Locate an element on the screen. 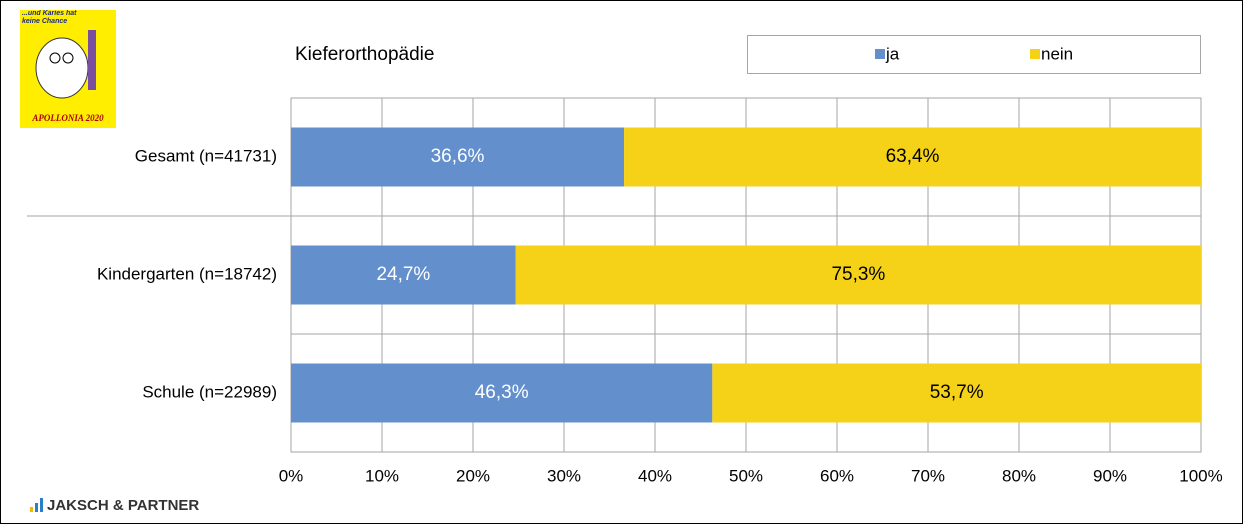  logo-slogan-box: ...und Karies hat keine Chance is located at coordinates (49, 17).